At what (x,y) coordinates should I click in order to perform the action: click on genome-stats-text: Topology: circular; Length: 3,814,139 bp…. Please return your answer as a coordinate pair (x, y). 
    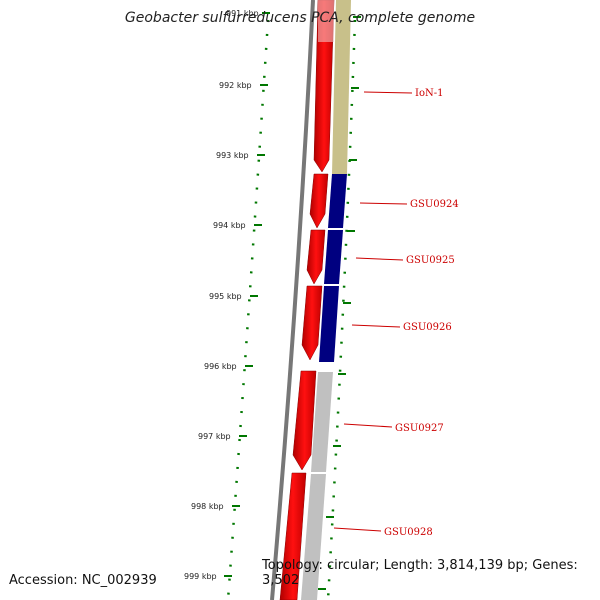
    Looking at the image, I should click on (420, 573).